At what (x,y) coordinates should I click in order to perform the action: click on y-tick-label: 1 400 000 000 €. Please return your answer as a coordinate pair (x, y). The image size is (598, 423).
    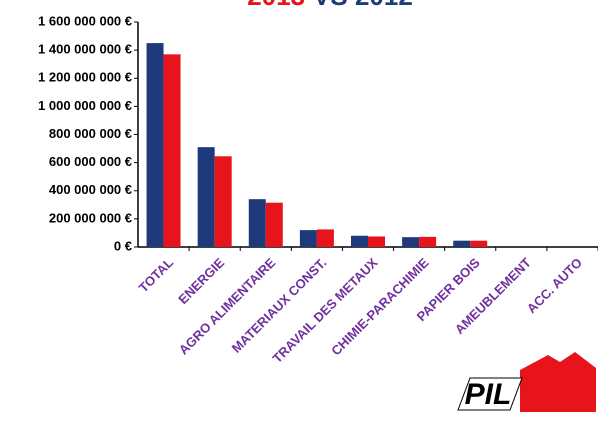
    Looking at the image, I should click on (85, 49).